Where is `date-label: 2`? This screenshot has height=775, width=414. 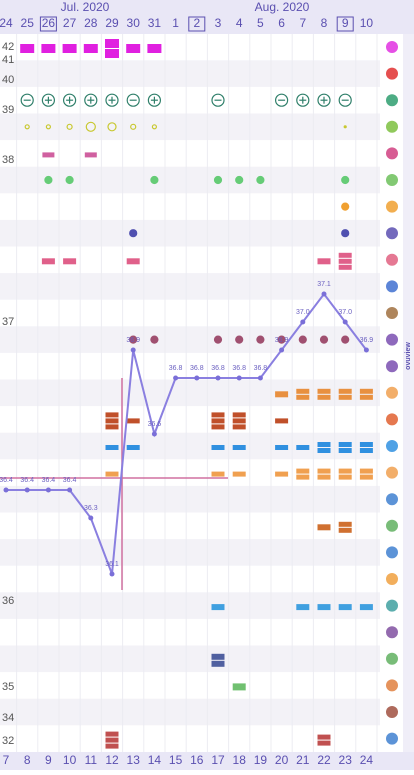 date-label: 2 is located at coordinates (196, 23).